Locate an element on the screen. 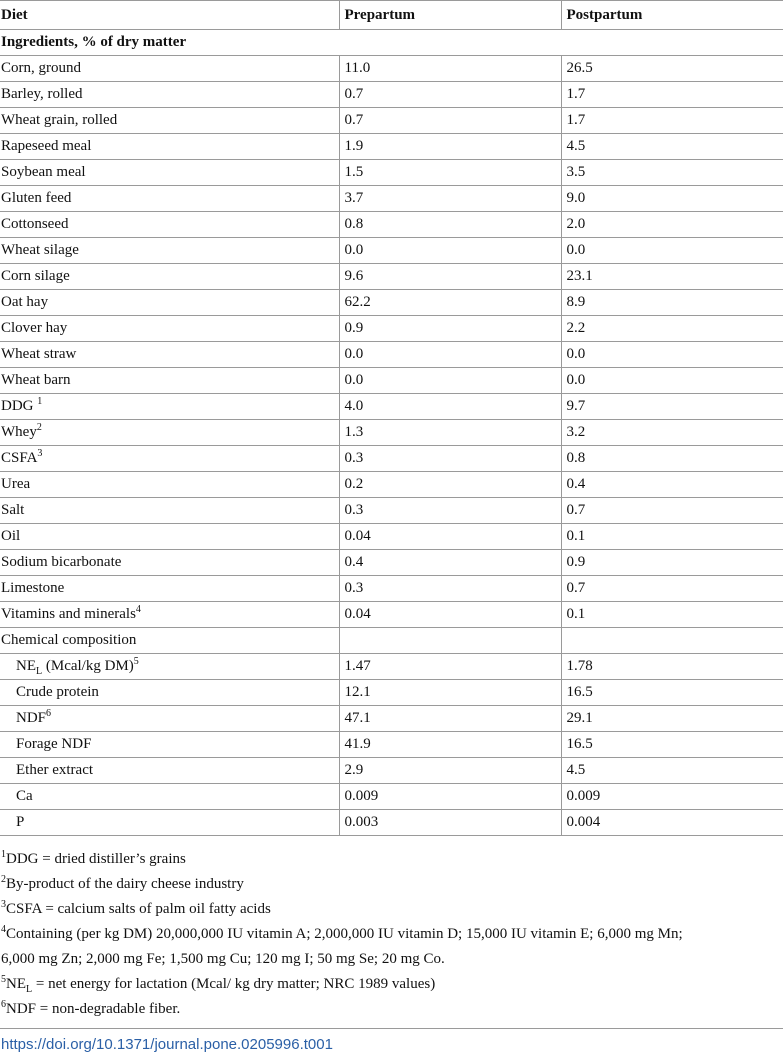  postpartum-value: 8.9 is located at coordinates (671, 302).